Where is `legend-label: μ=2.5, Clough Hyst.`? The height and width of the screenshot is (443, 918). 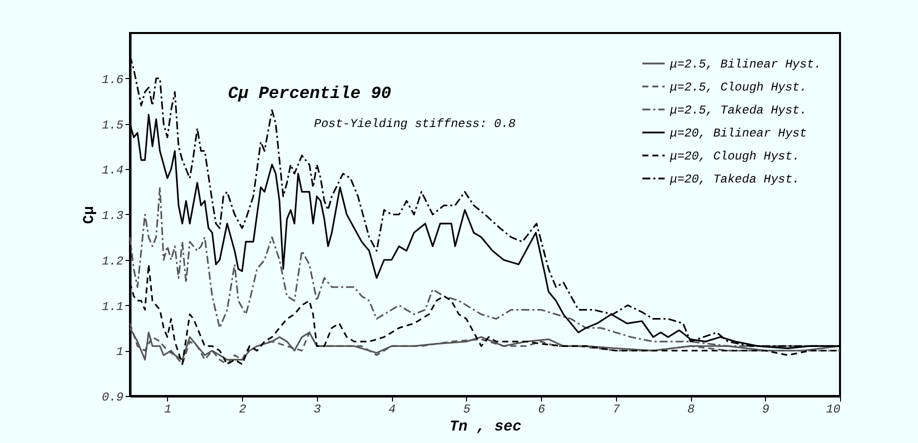
legend-label: μ=2.5, Clough Hyst. is located at coordinates (738, 87).